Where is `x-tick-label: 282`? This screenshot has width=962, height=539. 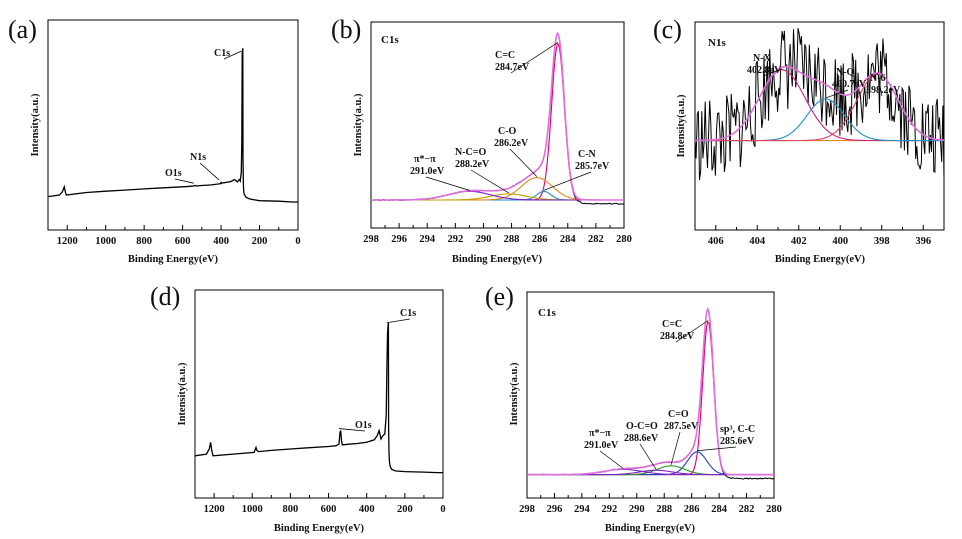
x-tick-label: 282 is located at coordinates (747, 509).